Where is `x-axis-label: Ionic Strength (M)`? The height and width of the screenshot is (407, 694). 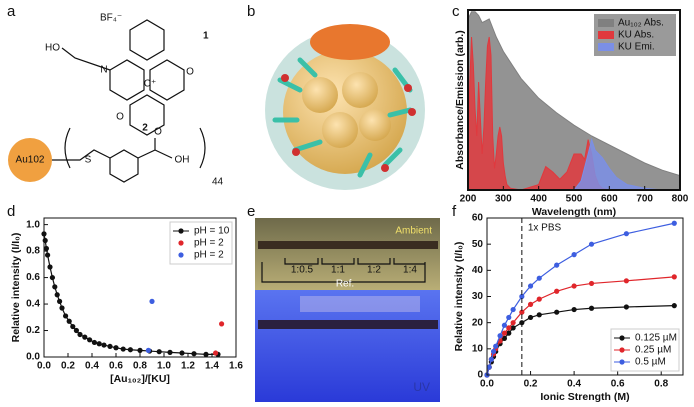 x-axis-label: Ionic Strength (M) is located at coordinates (584, 397).